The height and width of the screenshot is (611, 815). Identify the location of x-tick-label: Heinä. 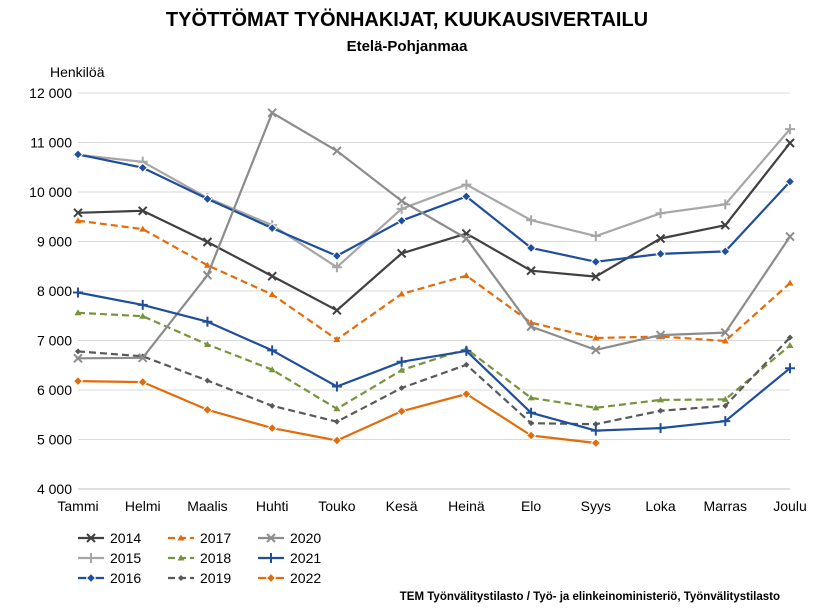
(466, 506).